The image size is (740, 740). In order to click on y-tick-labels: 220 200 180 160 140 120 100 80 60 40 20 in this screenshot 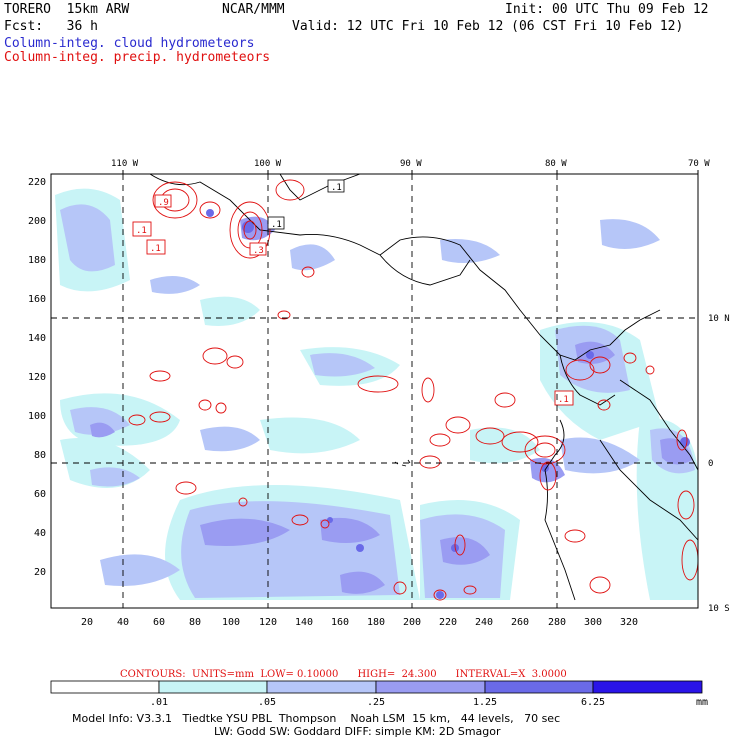, I will do `click(37, 377)`.